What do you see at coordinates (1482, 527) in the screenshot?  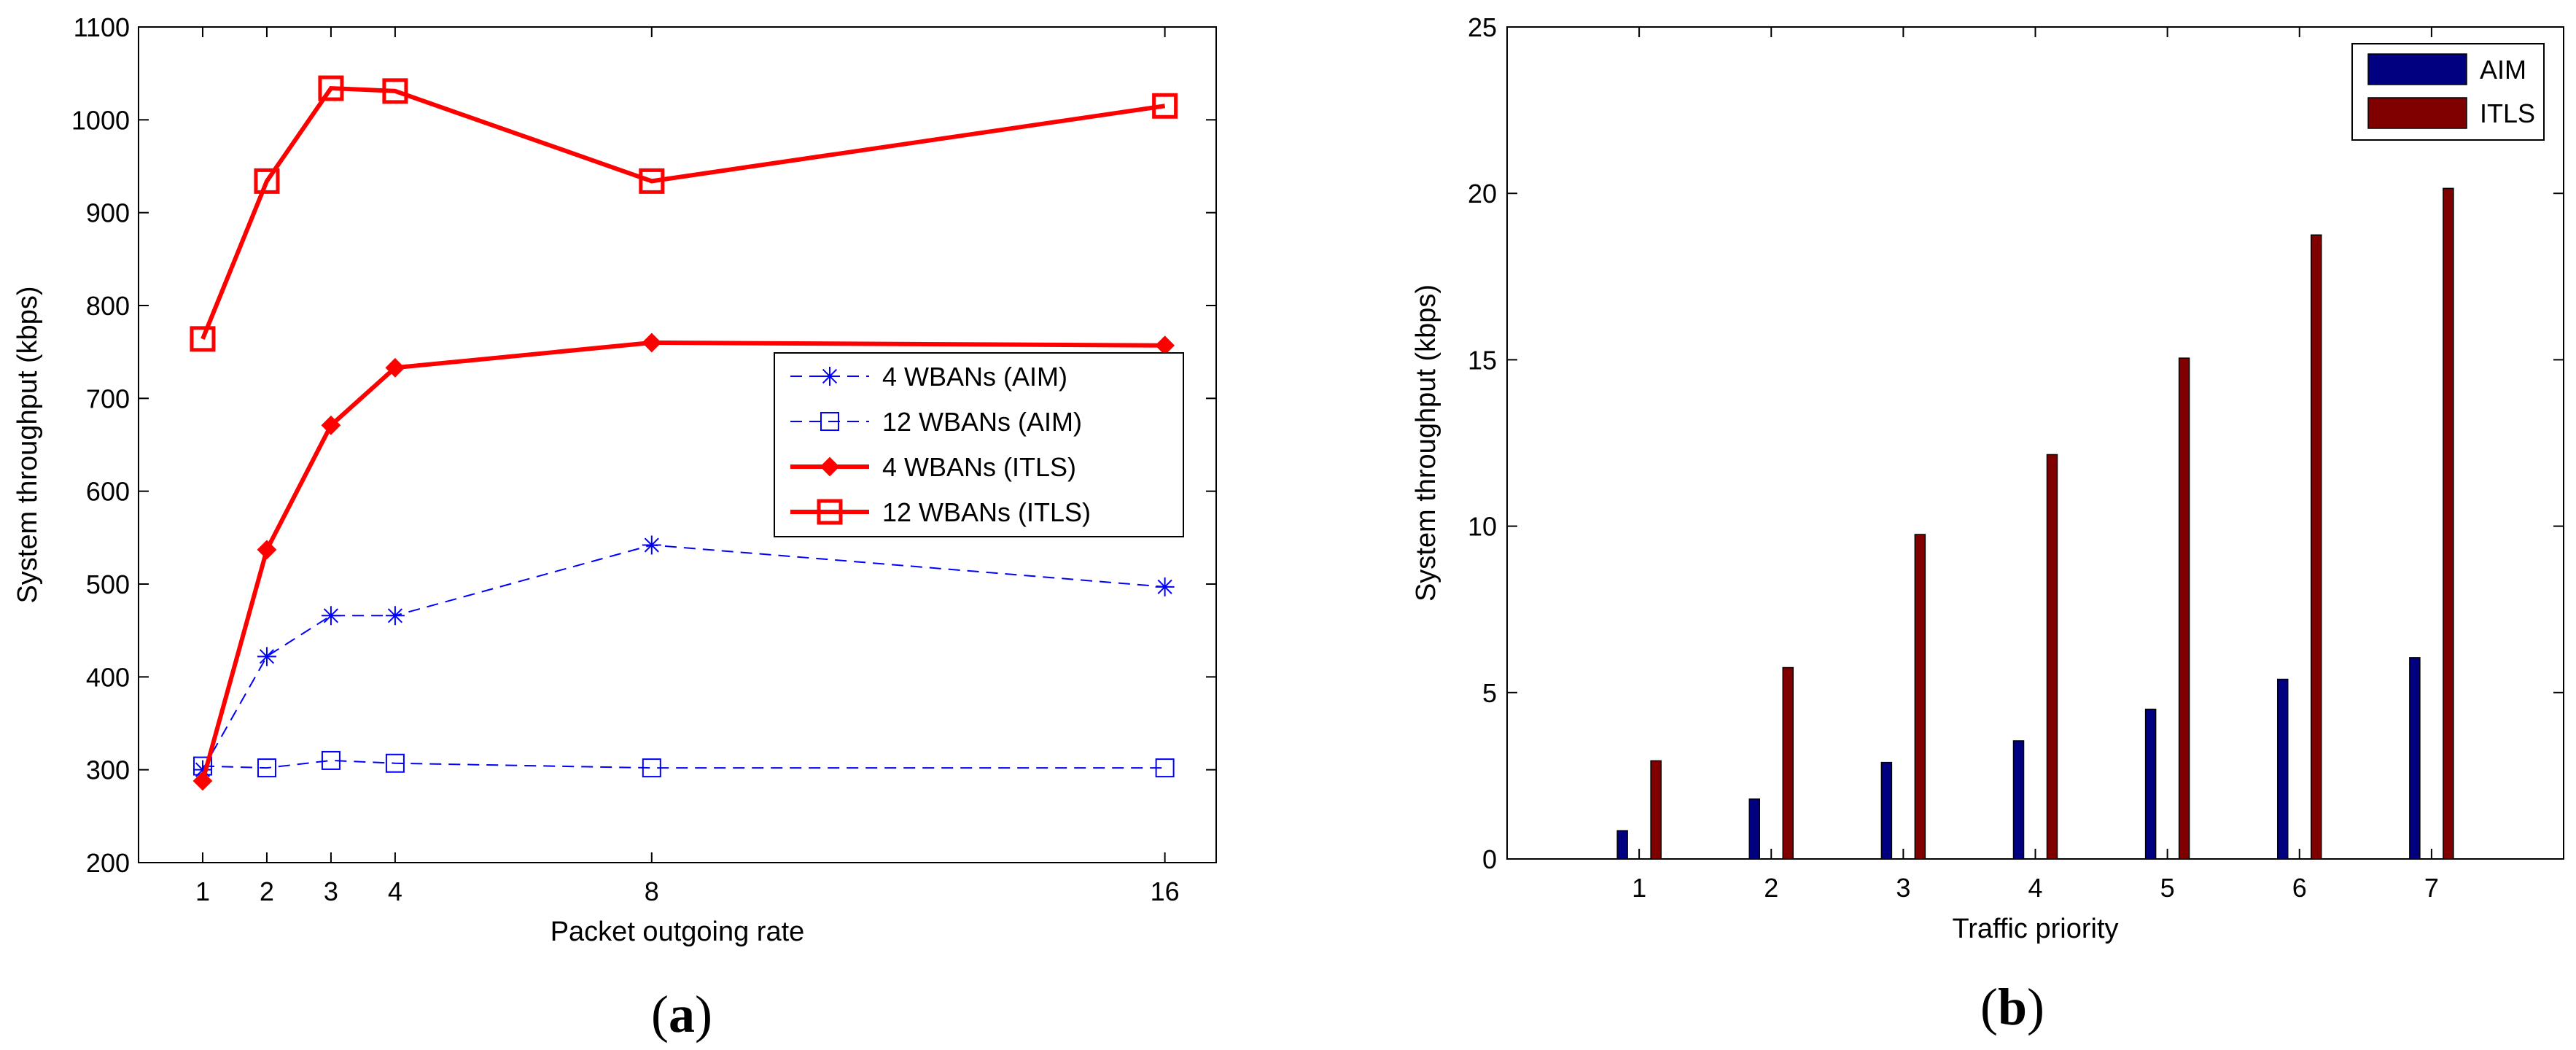 I see `y-tick-label-b: 10` at bounding box center [1482, 527].